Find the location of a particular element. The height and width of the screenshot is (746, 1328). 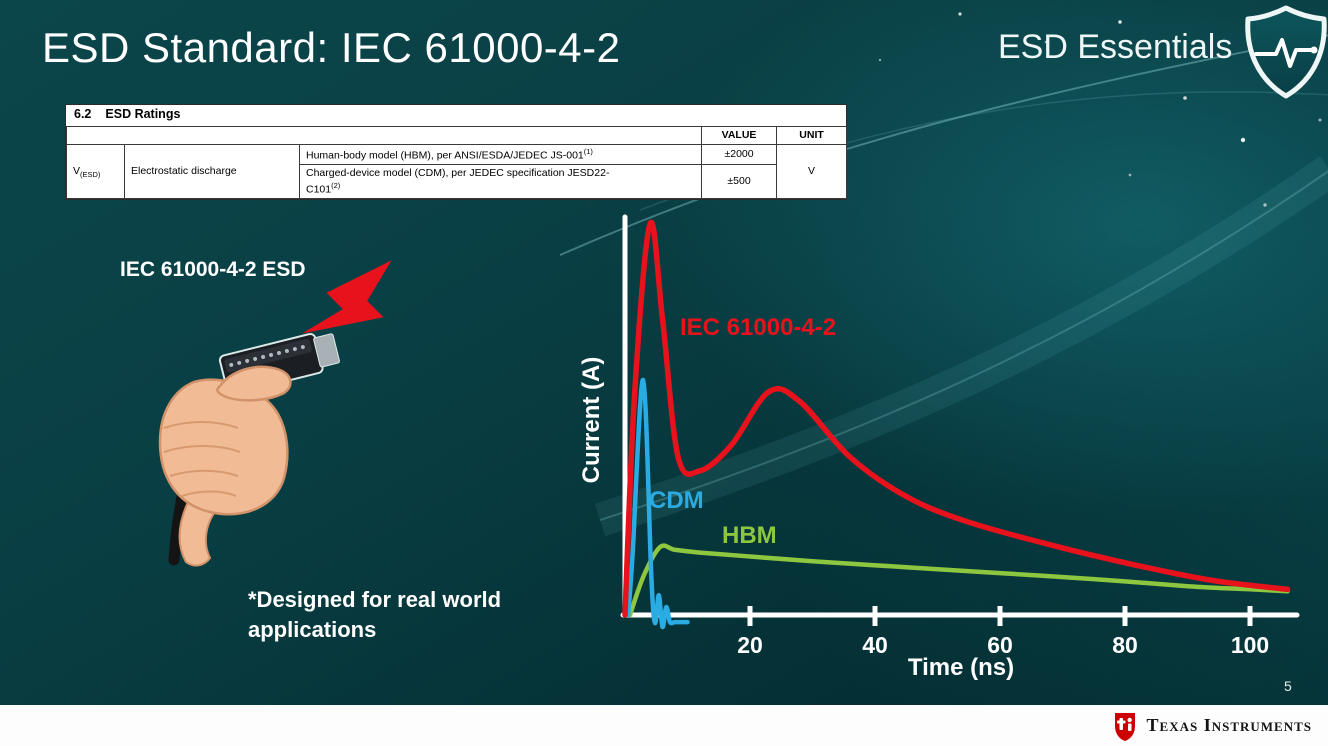

param-subscript: (ESD) is located at coordinates (90, 174).